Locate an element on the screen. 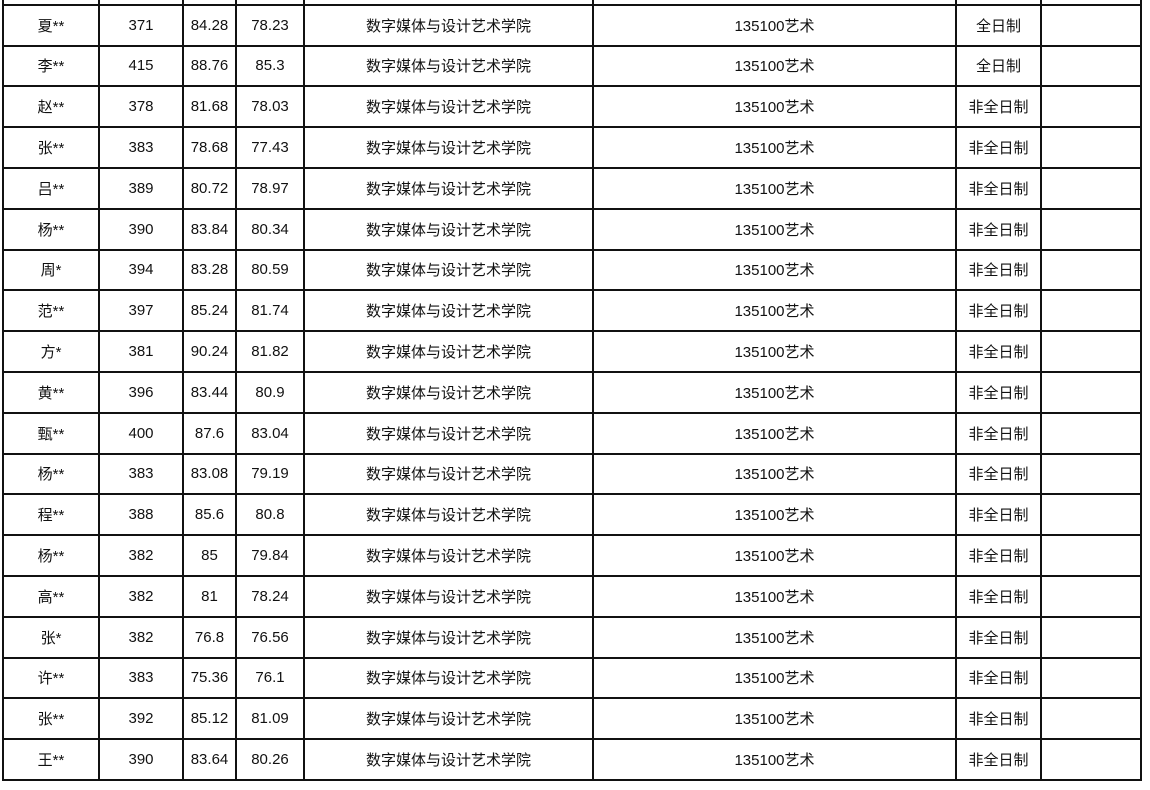  cell-score-a: 83.08 is located at coordinates (209, 474).